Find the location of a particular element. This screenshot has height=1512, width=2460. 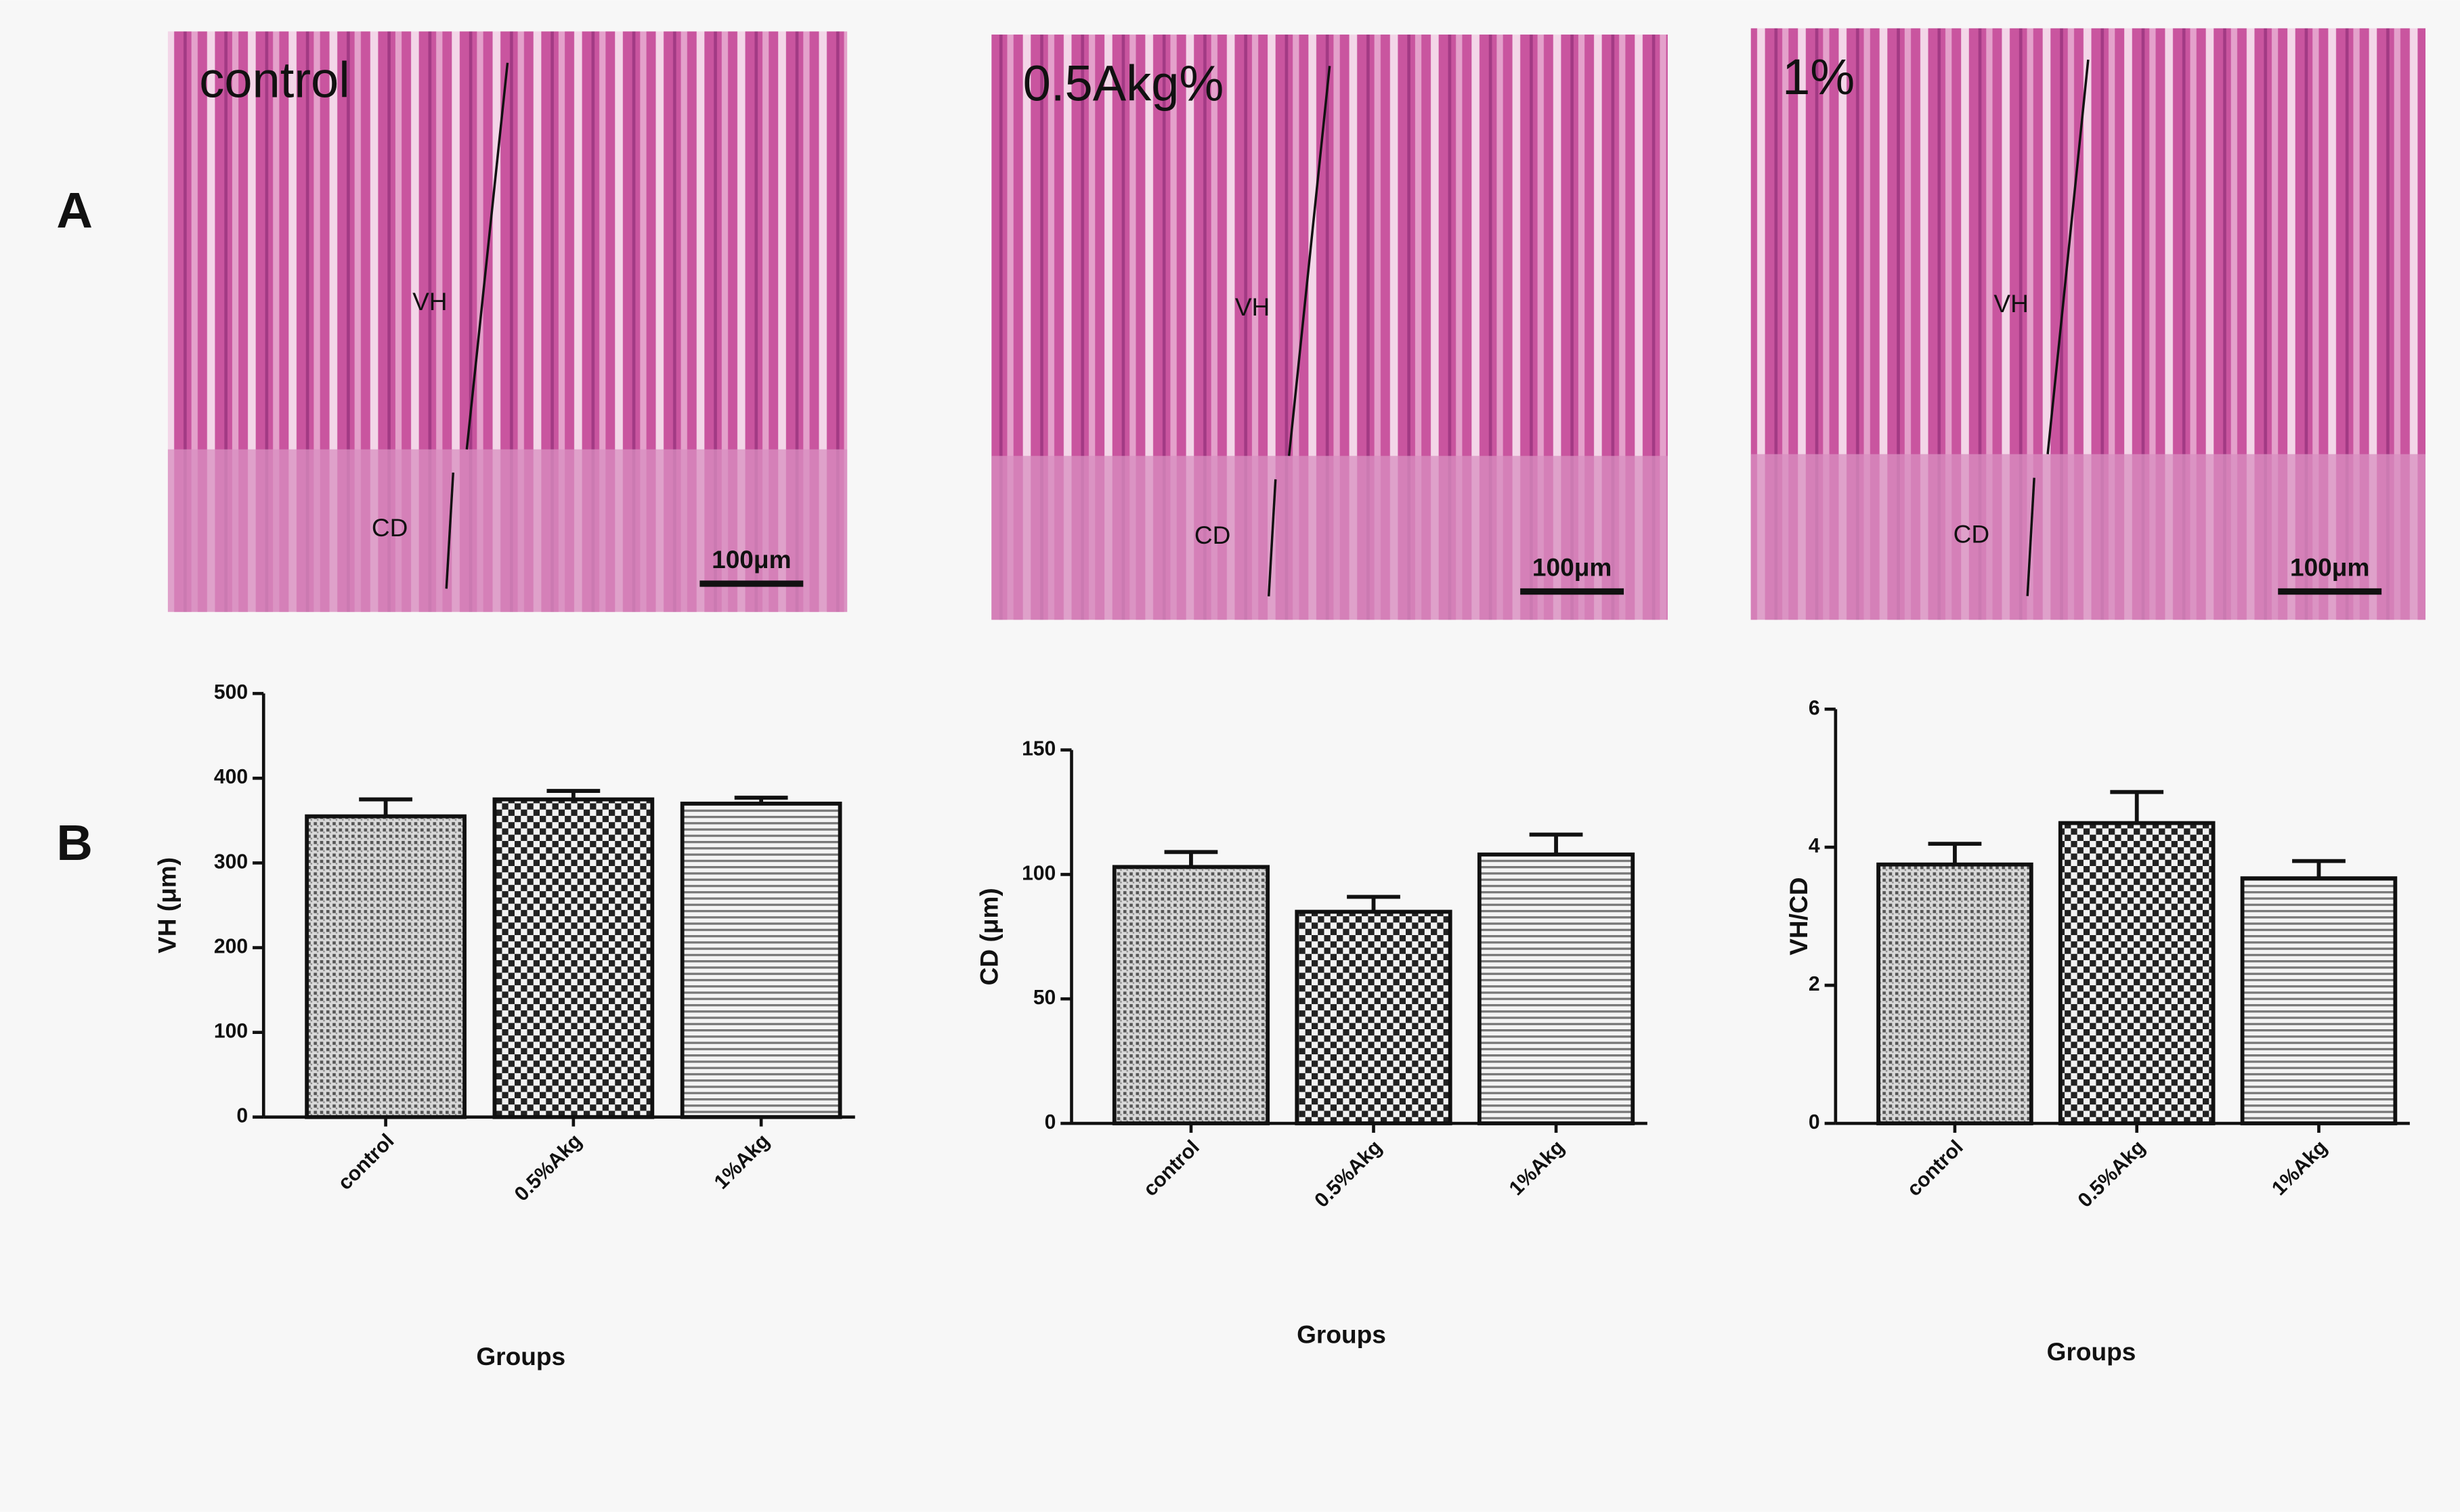

y-tick-label: 500 is located at coordinates (231, 692).